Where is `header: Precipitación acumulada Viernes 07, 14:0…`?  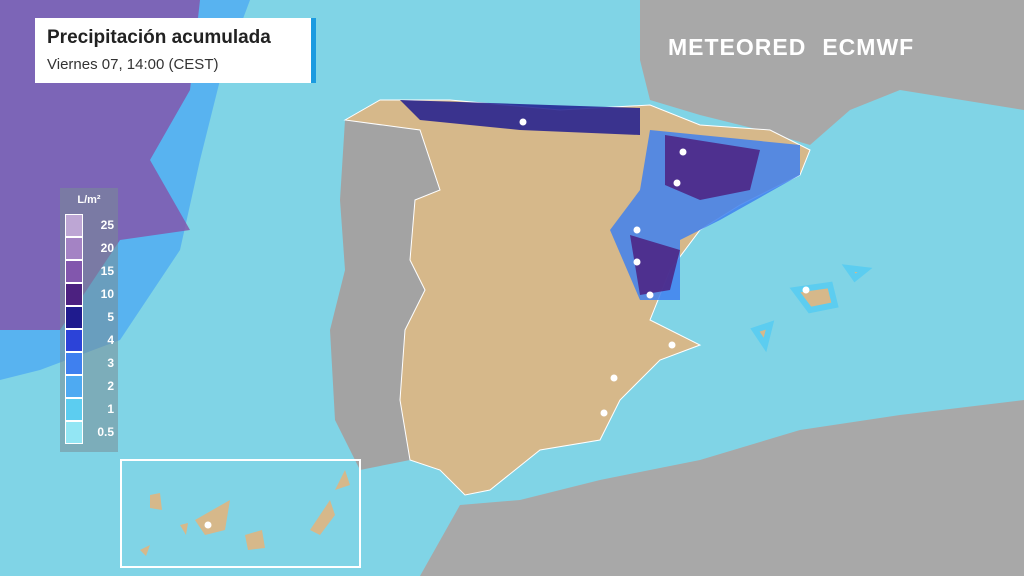 header: Precipitación acumulada Viernes 07, 14:0… is located at coordinates (175, 50).